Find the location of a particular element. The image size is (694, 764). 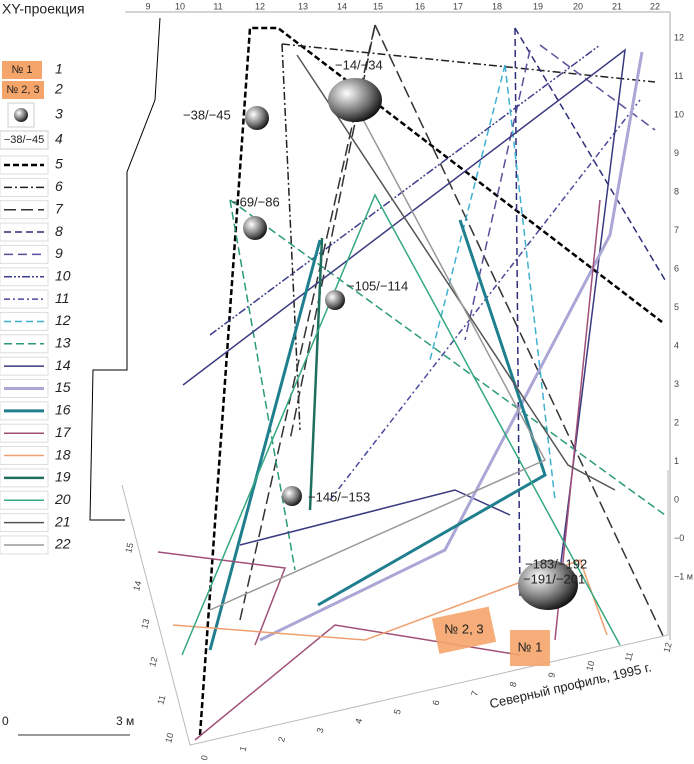

legend-number: 8 is located at coordinates (59, 231).